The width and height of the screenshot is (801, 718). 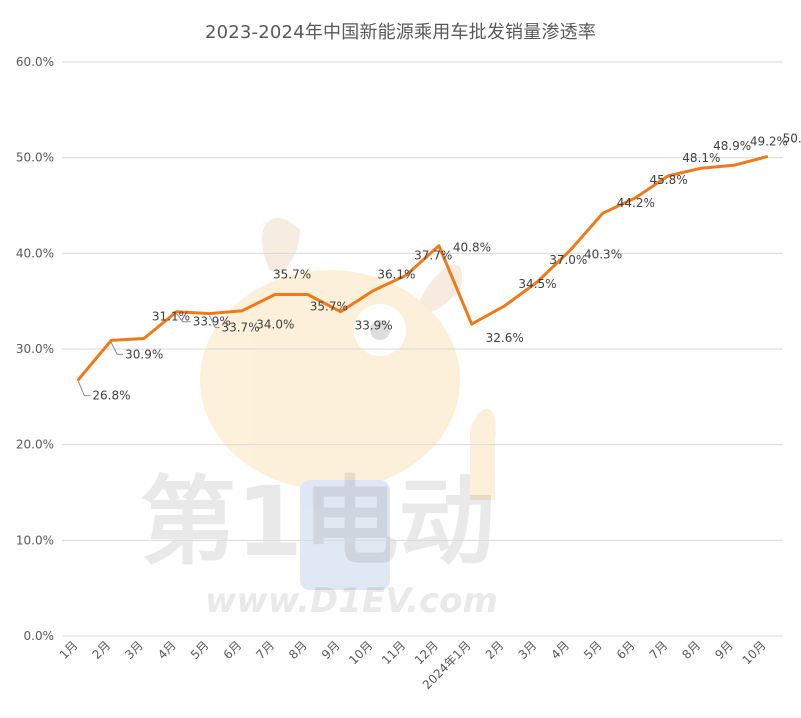 What do you see at coordinates (35, 158) in the screenshot?
I see `y-tick-label: 50.0%` at bounding box center [35, 158].